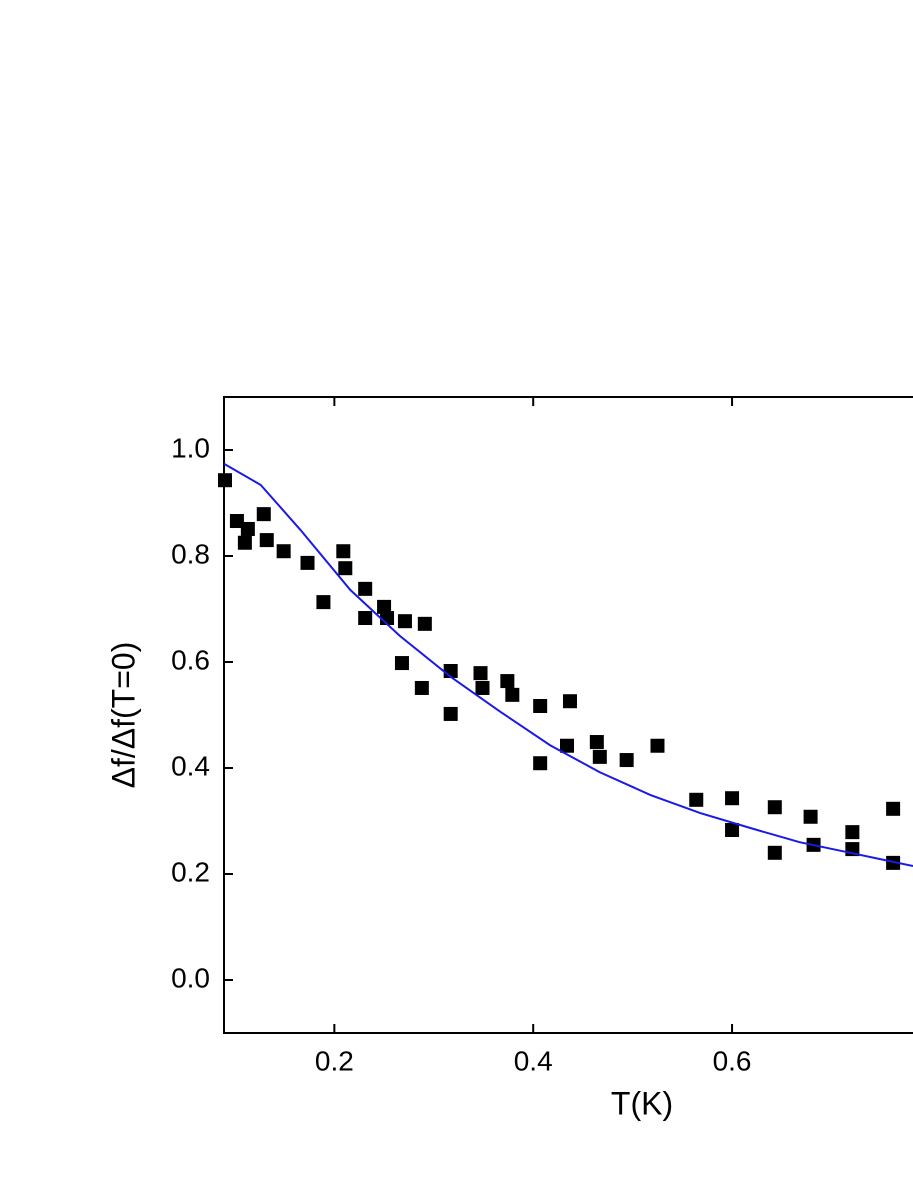 The width and height of the screenshot is (913, 1182). I want to click on y-tick-label: 1.0, so click(190, 447).